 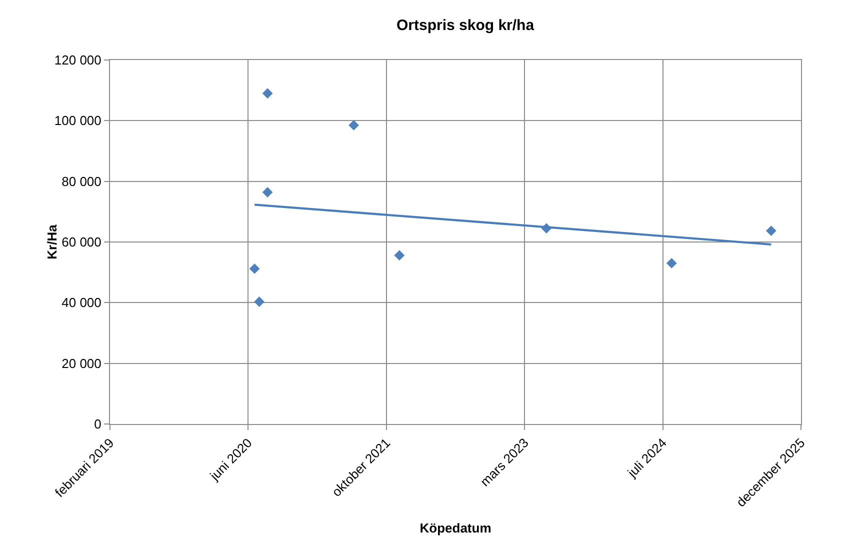 What do you see at coordinates (82, 181) in the screenshot?
I see `y-tick-label: 80 000` at bounding box center [82, 181].